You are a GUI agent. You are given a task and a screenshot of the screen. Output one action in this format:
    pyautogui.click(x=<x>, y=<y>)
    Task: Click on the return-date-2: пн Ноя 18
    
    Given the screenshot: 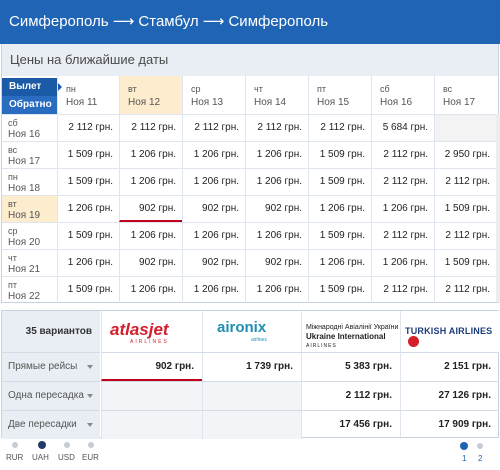 What is the action you would take?
    pyautogui.click(x=29, y=181)
    